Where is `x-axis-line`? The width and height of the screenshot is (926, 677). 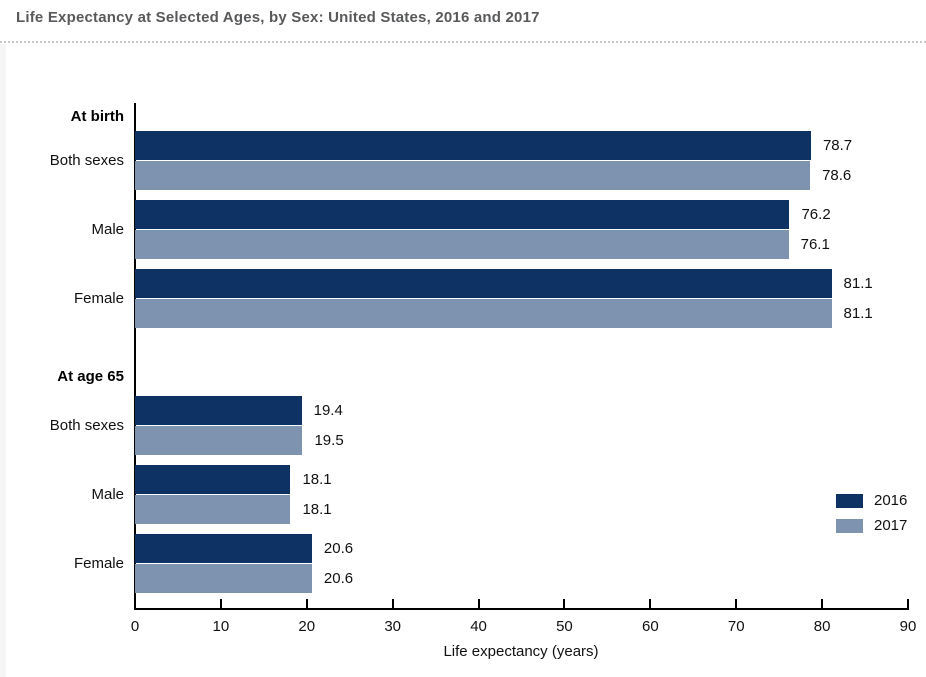
x-axis-line is located at coordinates (521, 609).